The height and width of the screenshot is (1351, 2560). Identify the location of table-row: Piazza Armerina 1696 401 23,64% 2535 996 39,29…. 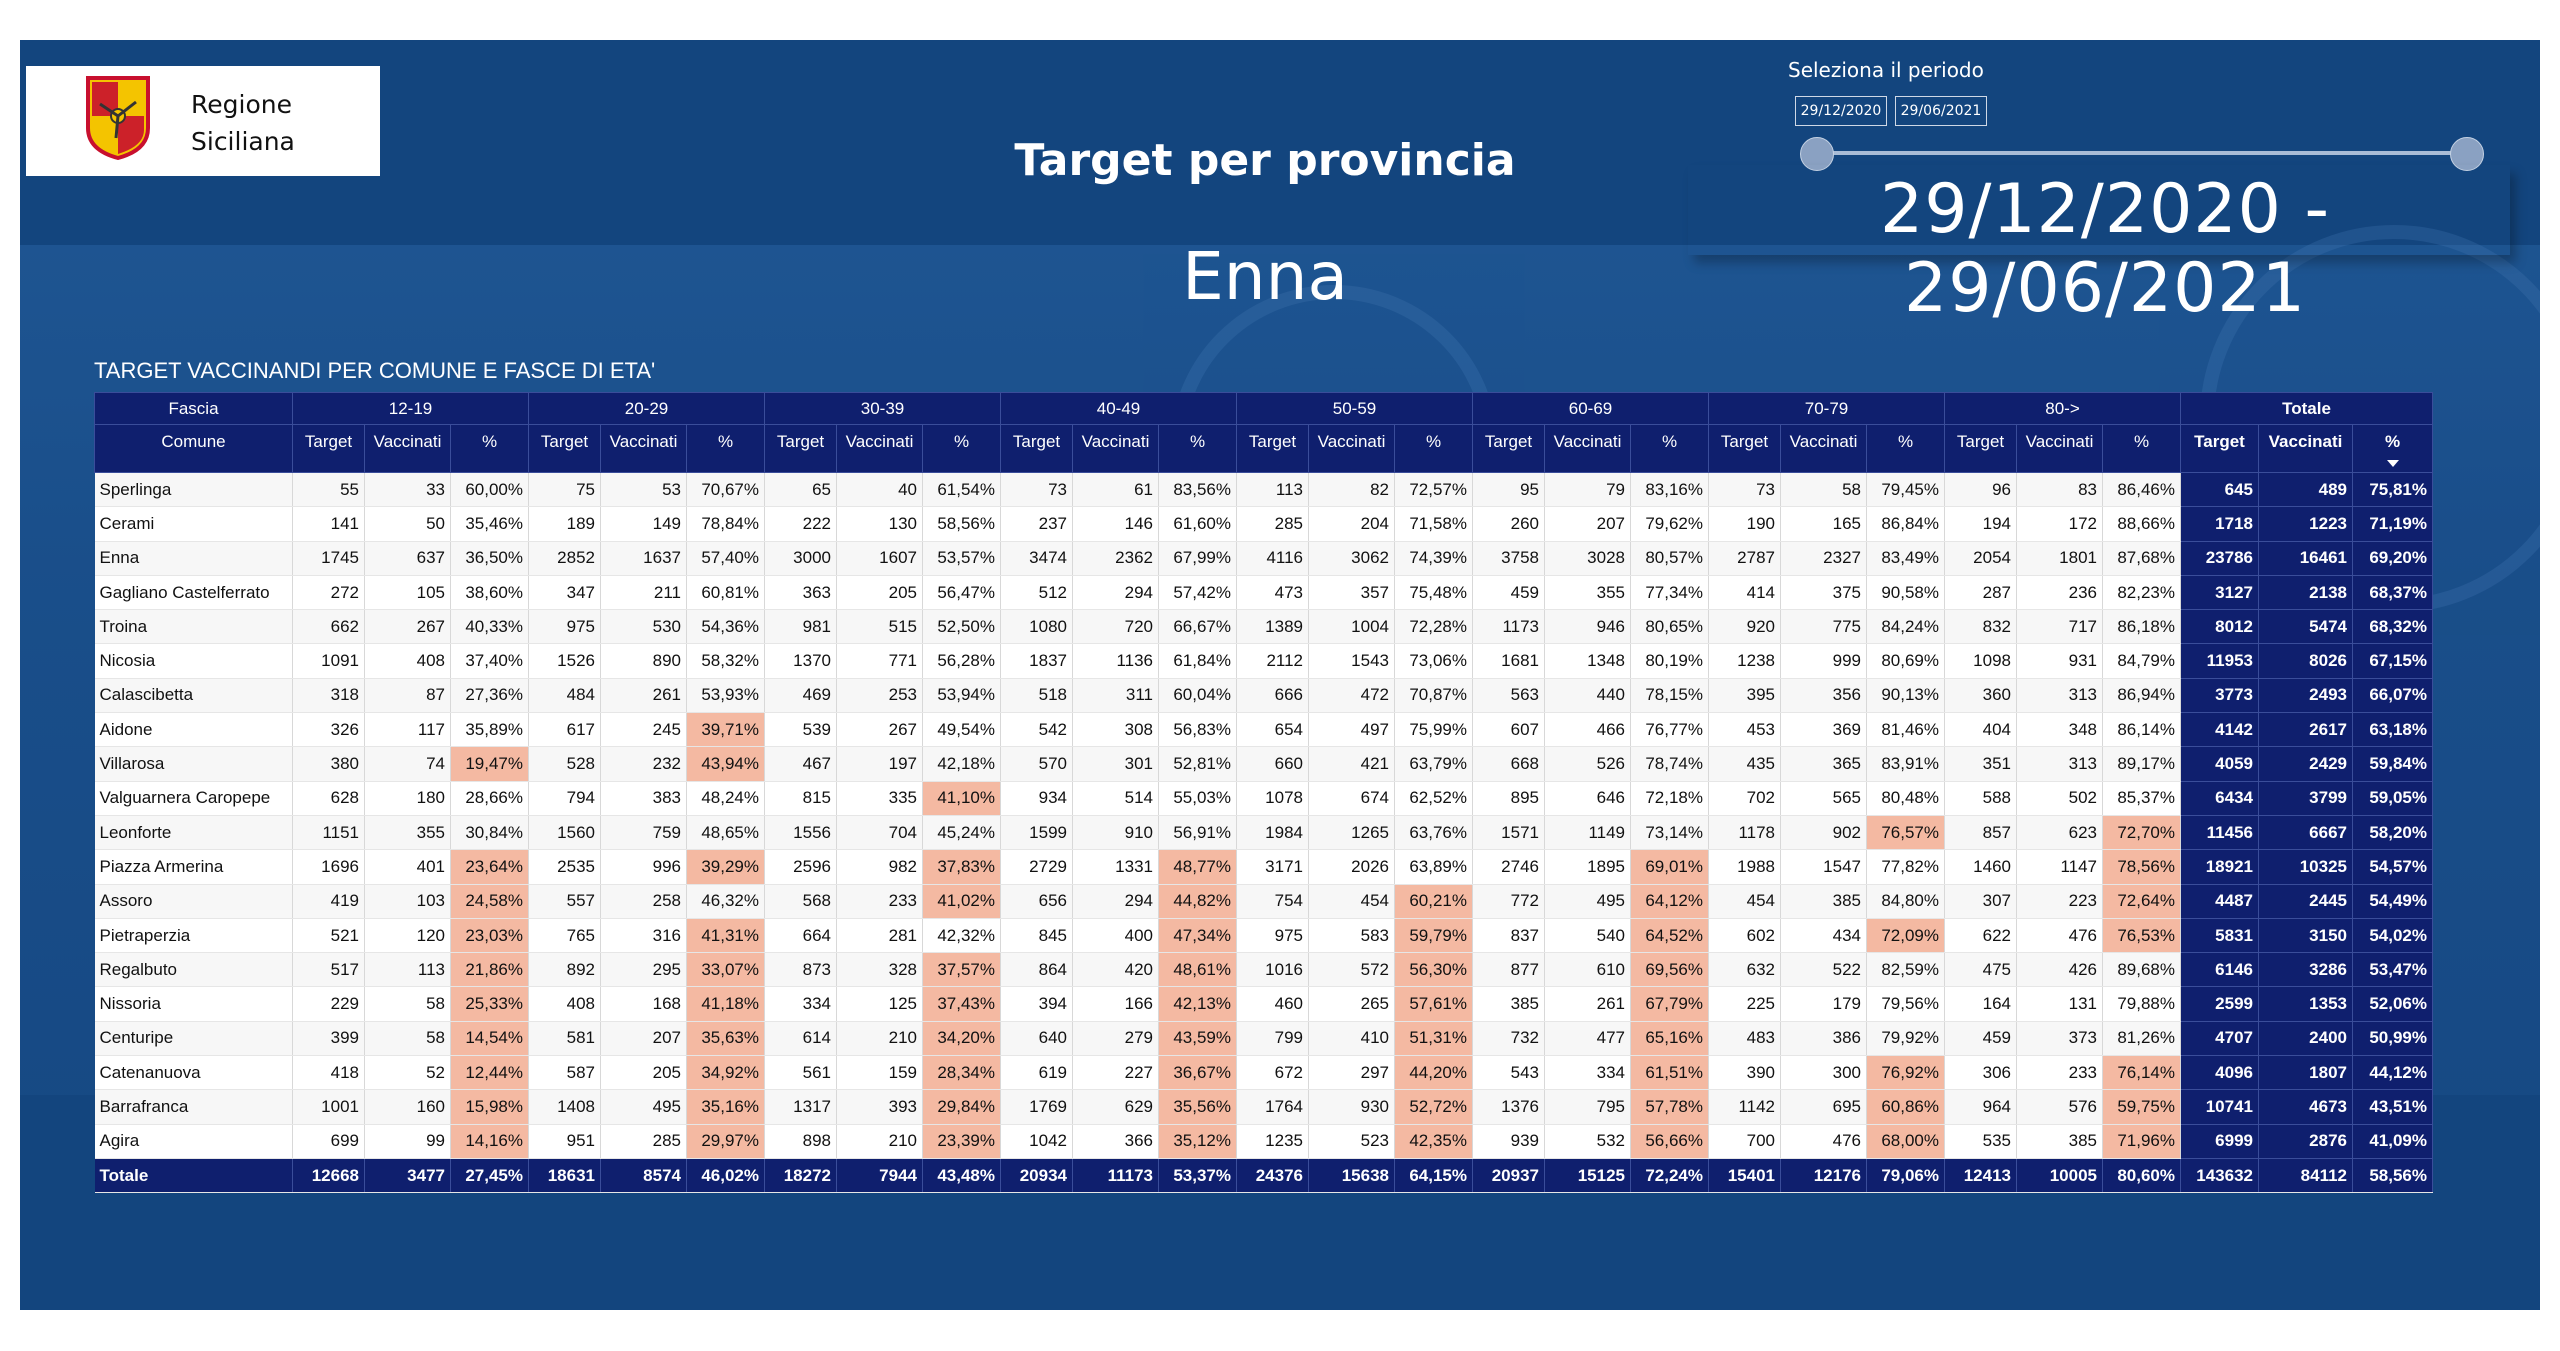
(1263, 867).